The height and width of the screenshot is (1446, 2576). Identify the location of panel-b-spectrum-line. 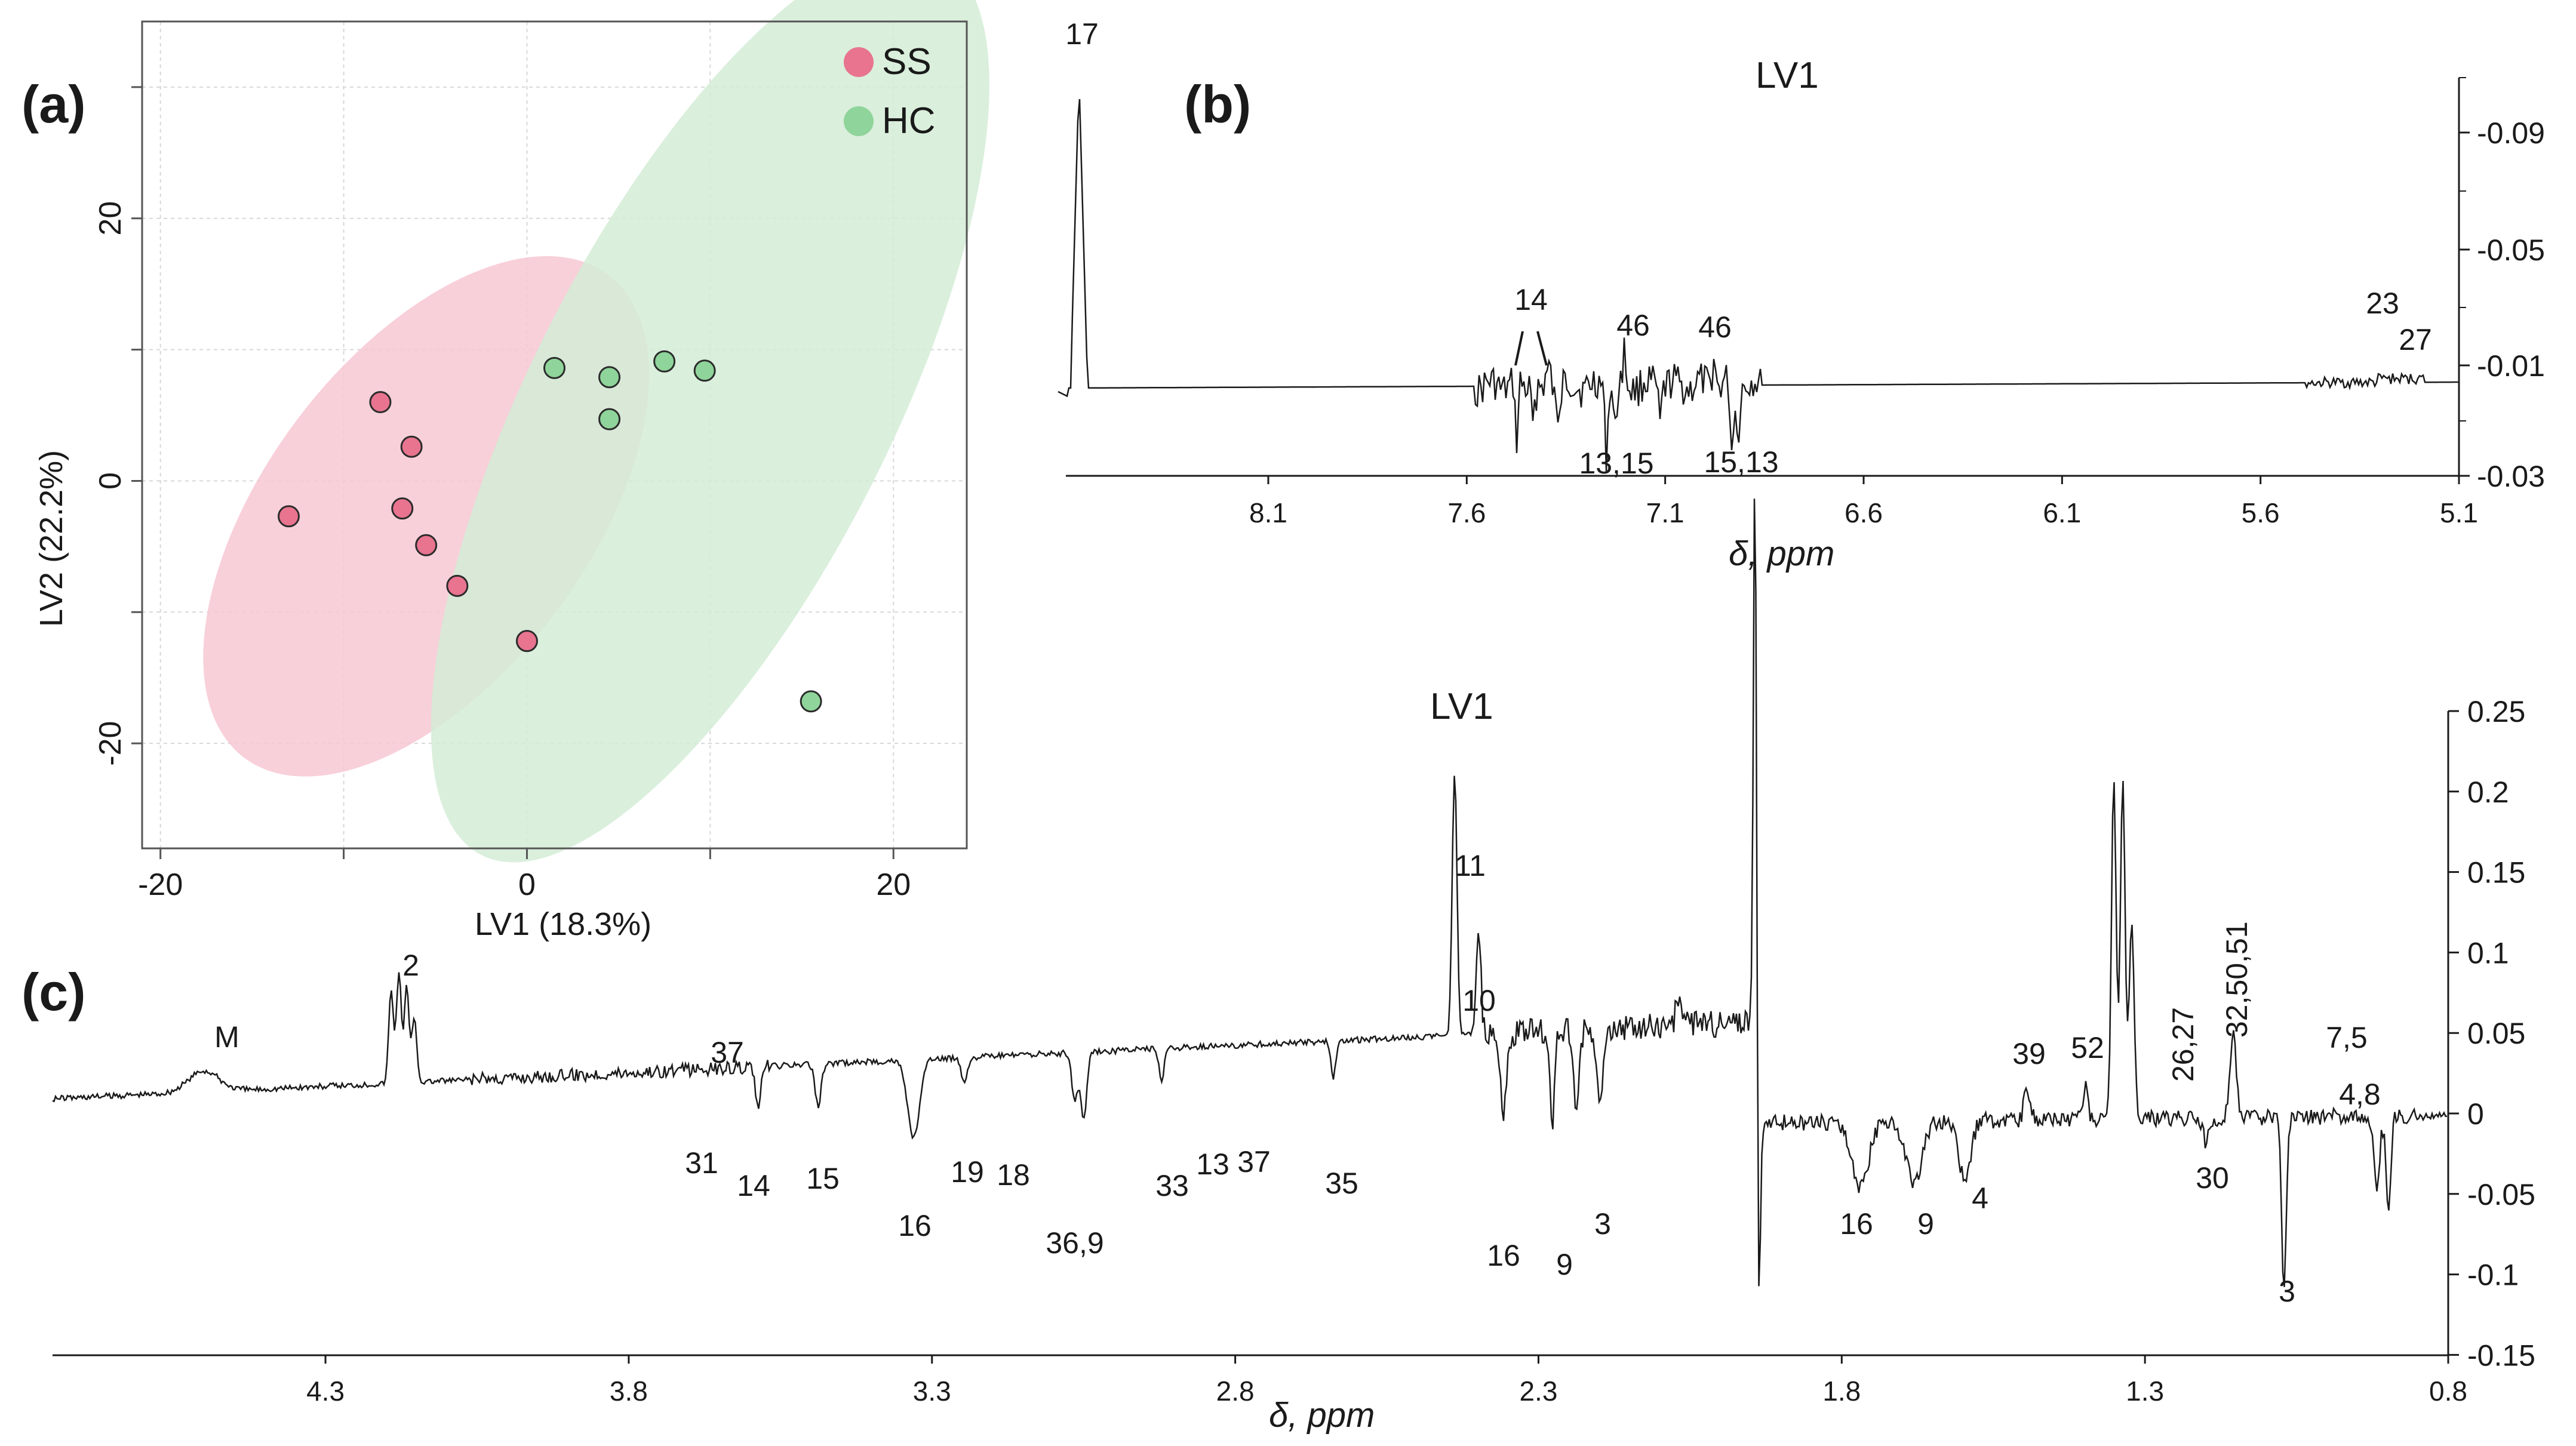
(1758, 285).